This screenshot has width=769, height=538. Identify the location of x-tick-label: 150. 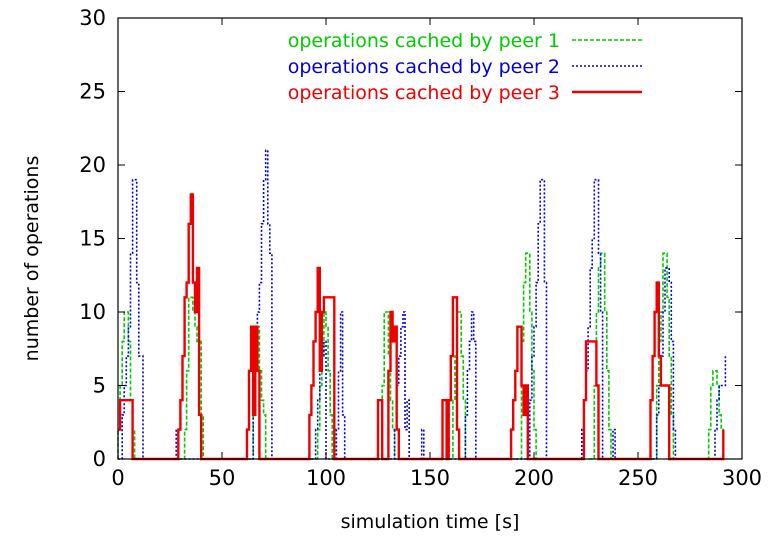
(430, 478).